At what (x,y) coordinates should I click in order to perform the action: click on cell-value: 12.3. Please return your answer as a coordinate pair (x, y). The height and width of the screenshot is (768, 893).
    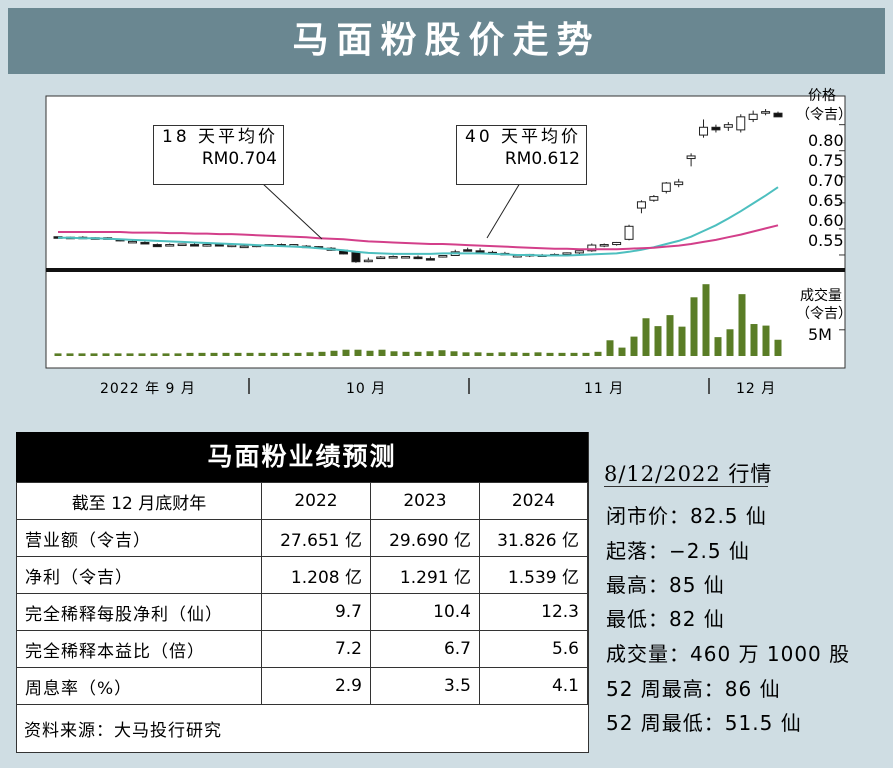
    Looking at the image, I should click on (533, 612).